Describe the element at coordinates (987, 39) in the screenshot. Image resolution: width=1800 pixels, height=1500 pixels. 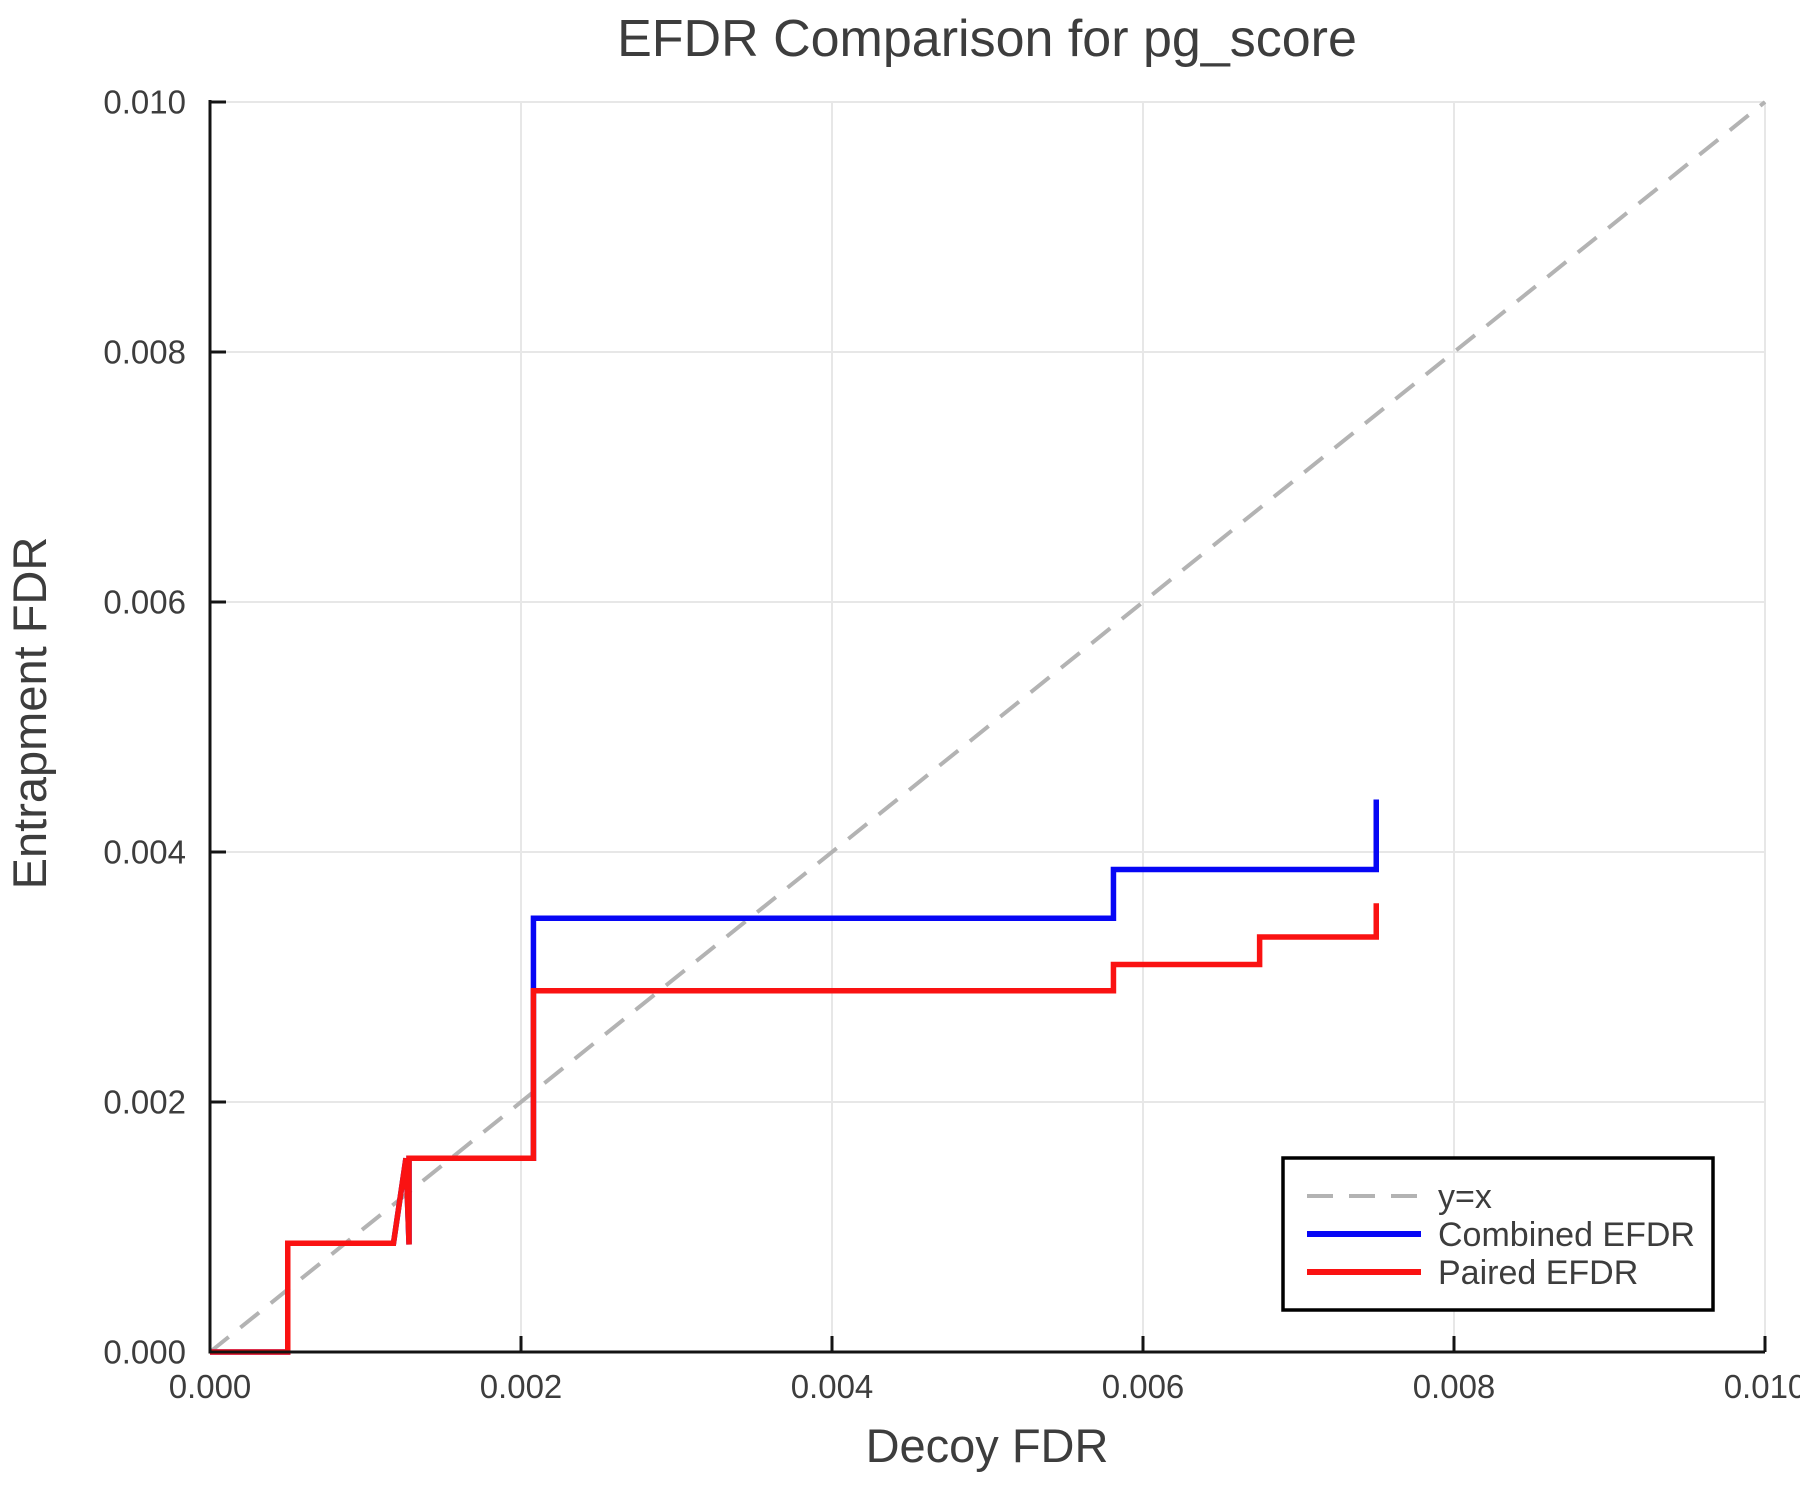
I see `chart-title: EFDR Comparison for pg_score` at that location.